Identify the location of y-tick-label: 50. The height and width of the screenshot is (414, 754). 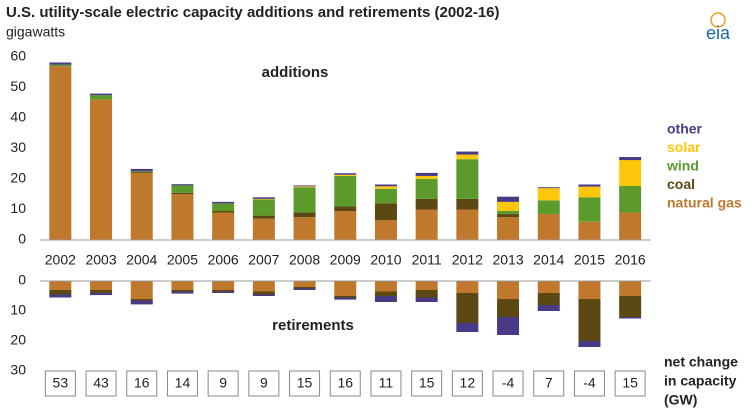
(18, 86).